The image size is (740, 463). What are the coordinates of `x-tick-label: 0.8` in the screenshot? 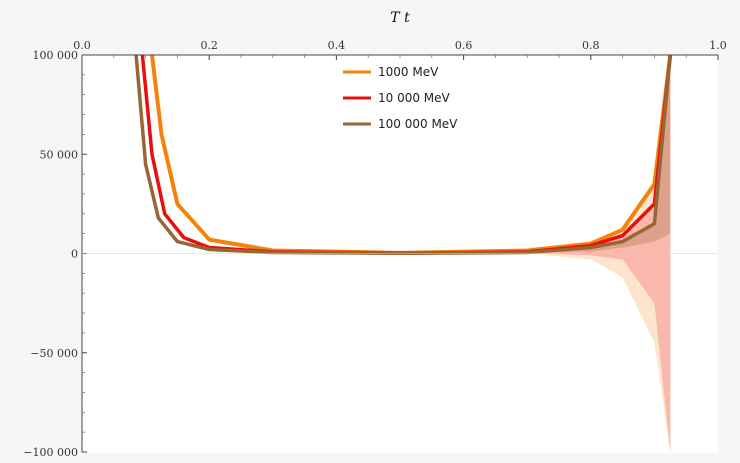 It's located at (591, 45).